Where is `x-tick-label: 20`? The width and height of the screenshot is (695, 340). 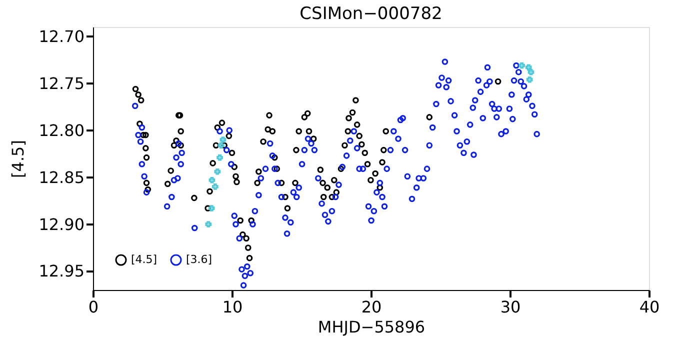
x-tick-label: 20 is located at coordinates (371, 307).